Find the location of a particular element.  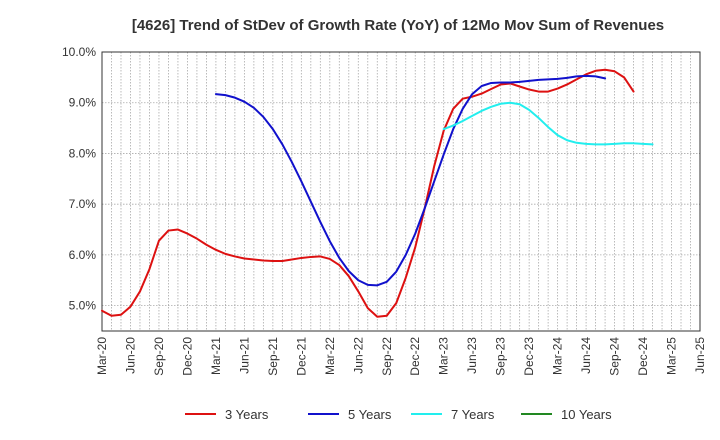

y-tick-label: 6.0% is located at coordinates (83, 255).